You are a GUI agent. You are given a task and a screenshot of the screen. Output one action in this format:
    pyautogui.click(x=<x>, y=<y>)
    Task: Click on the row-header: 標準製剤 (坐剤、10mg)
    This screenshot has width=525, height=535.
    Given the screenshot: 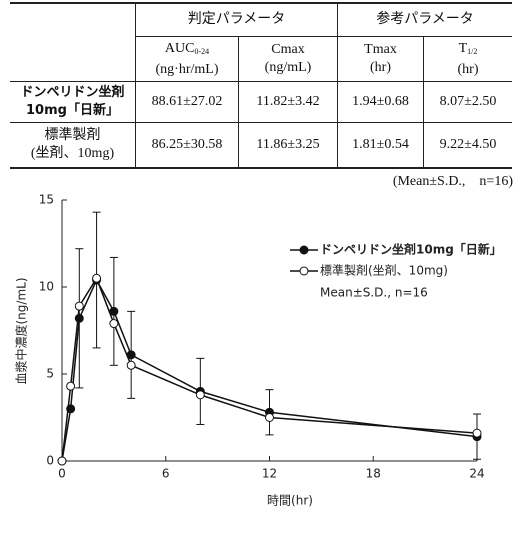 What is the action you would take?
    pyautogui.click(x=73, y=145)
    